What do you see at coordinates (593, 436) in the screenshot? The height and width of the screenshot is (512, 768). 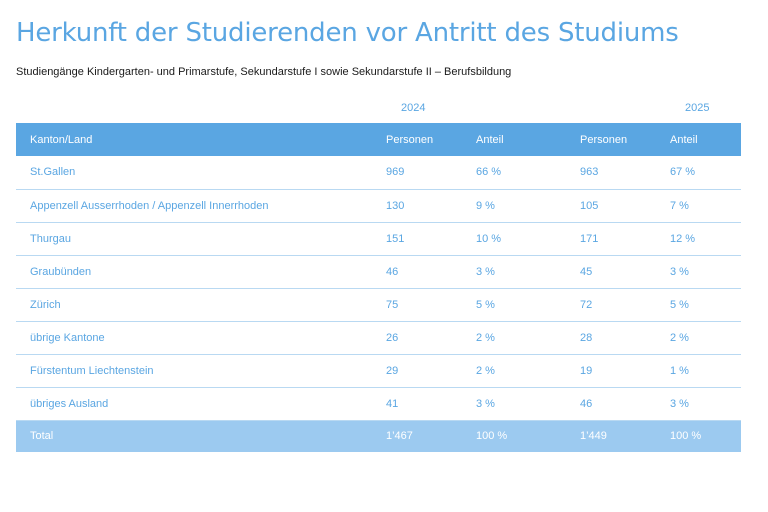 I see `total-persons-2025: 1’449` at bounding box center [593, 436].